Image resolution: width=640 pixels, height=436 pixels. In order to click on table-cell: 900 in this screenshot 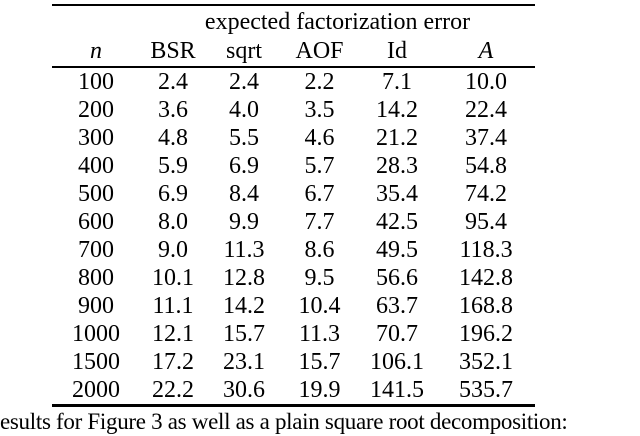, I will do `click(96, 306)`.